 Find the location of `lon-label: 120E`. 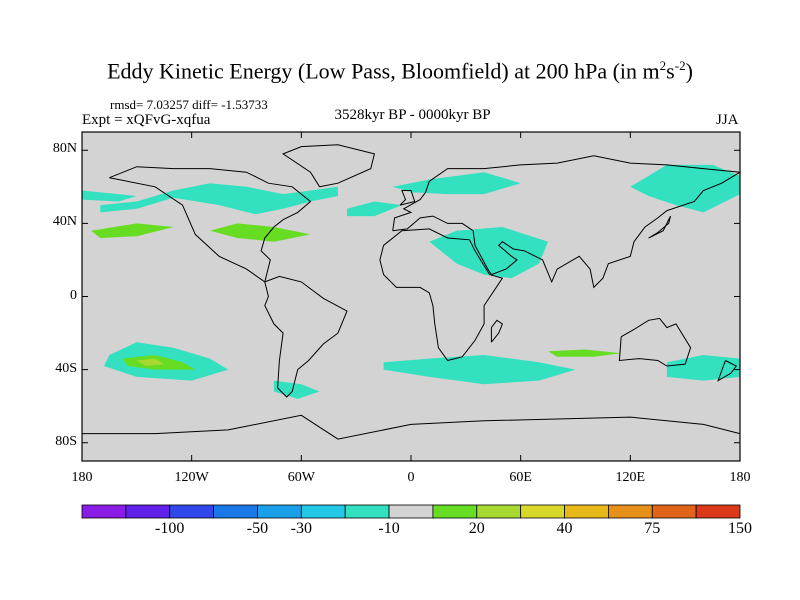

lon-label: 120E is located at coordinates (630, 477).